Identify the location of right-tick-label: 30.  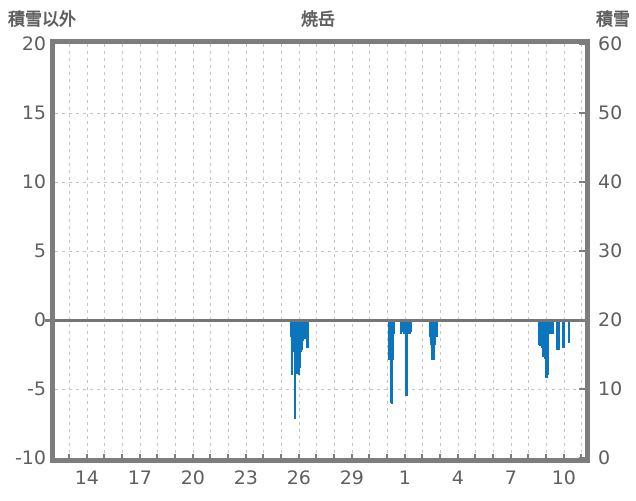
(610, 251).